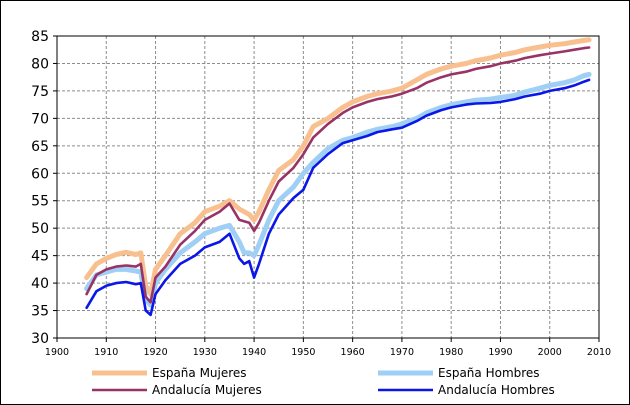  Describe the element at coordinates (106, 352) in the screenshot. I see `x-tick-label: 1910` at that location.